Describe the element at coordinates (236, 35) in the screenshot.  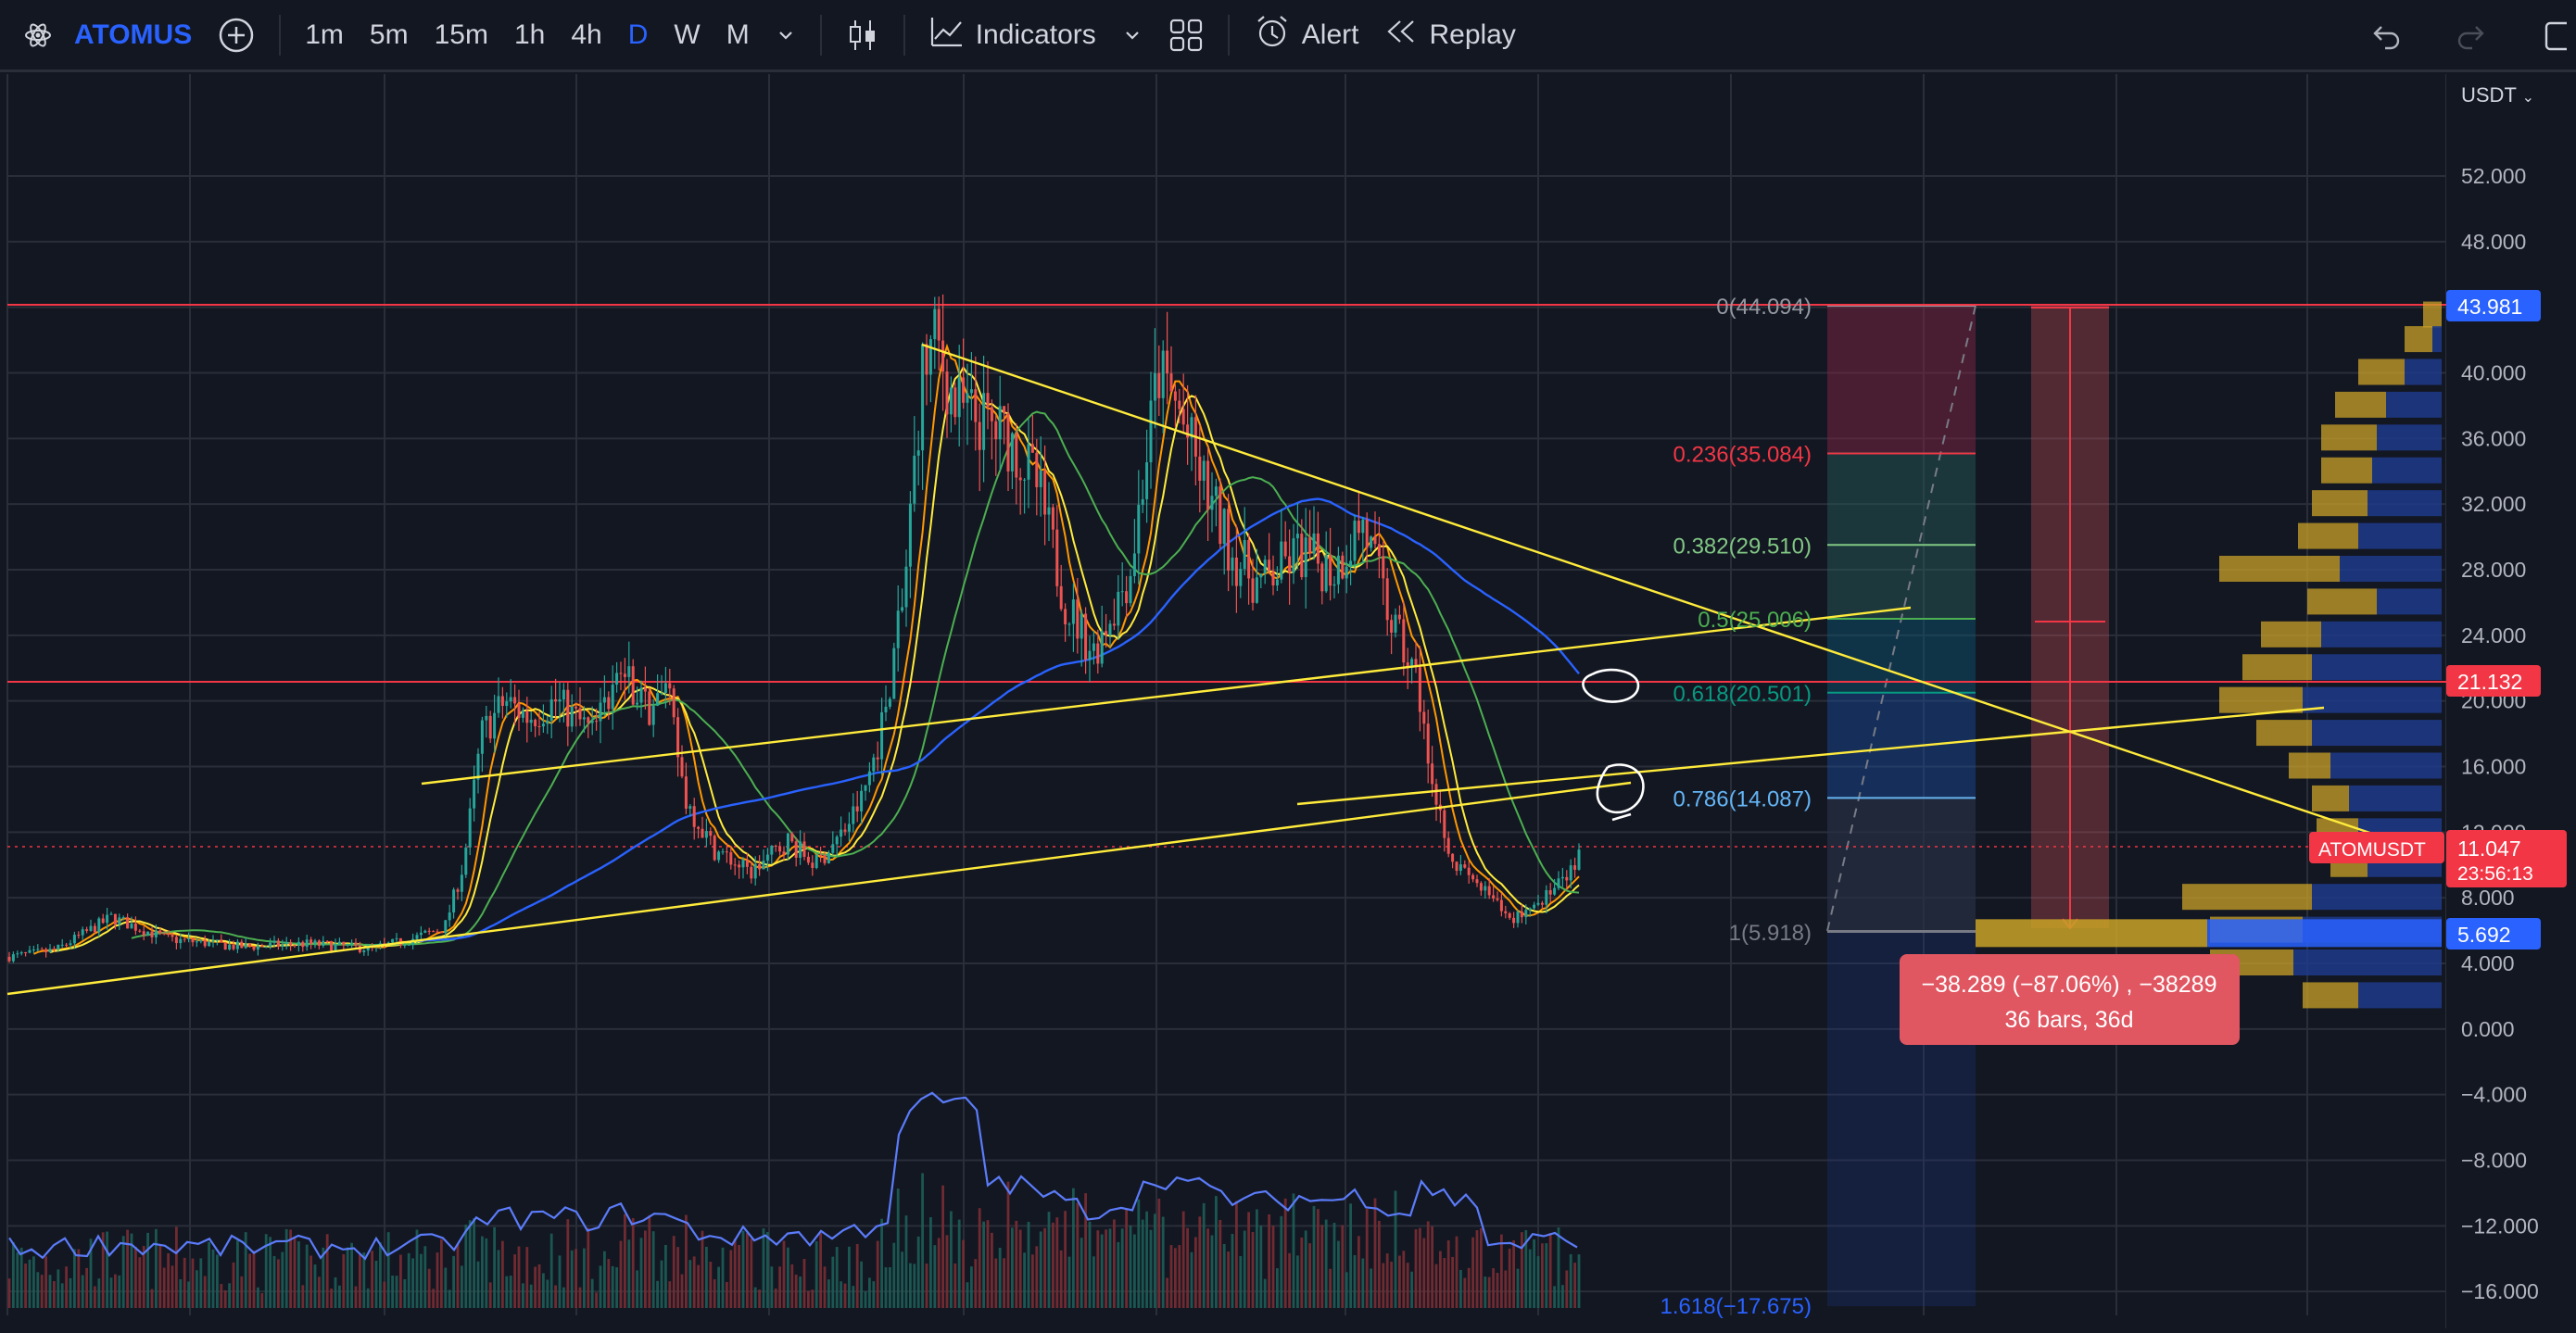
I see `add-icon` at that location.